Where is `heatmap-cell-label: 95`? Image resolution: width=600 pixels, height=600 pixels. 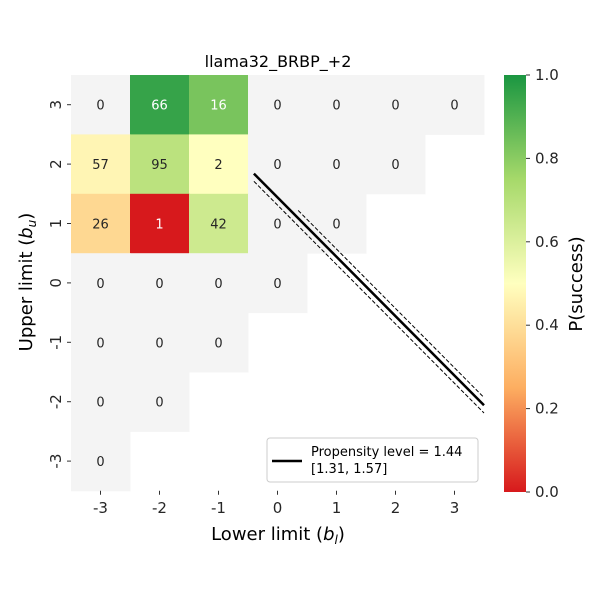
heatmap-cell-label: 95 is located at coordinates (159, 165).